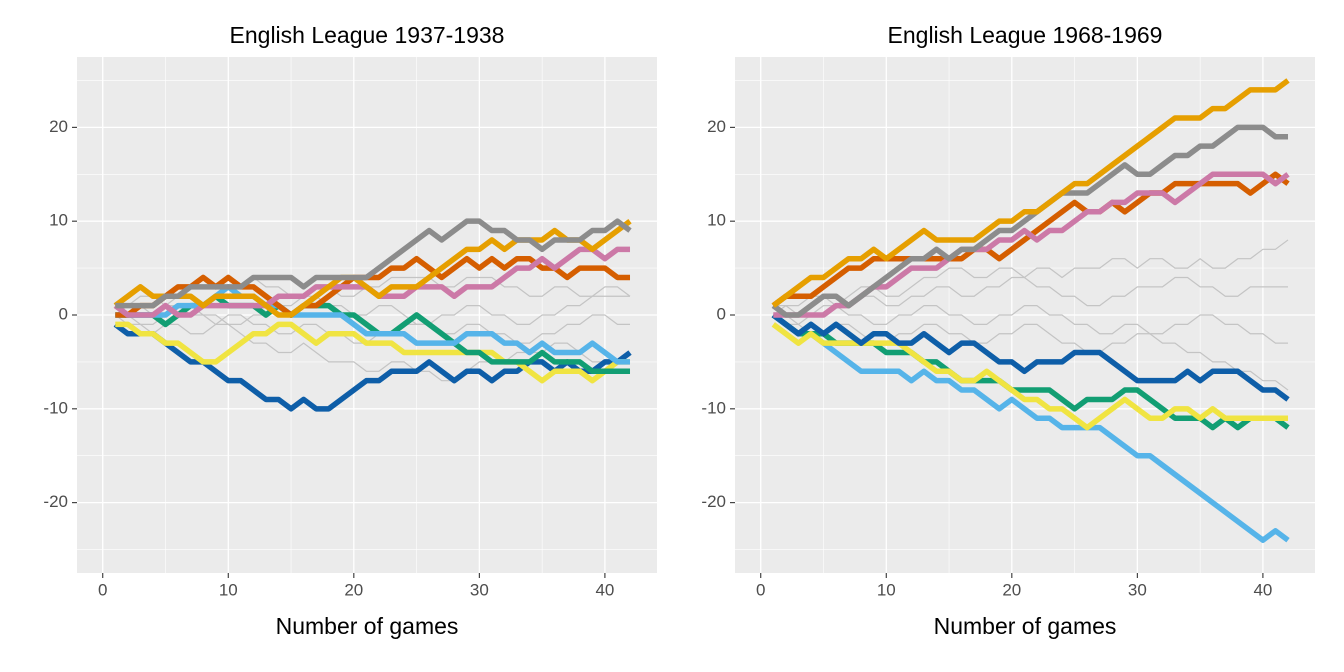 Image resolution: width=1344 pixels, height=672 pixels. I want to click on chart-title: English League 1968-1969, so click(1025, 35).